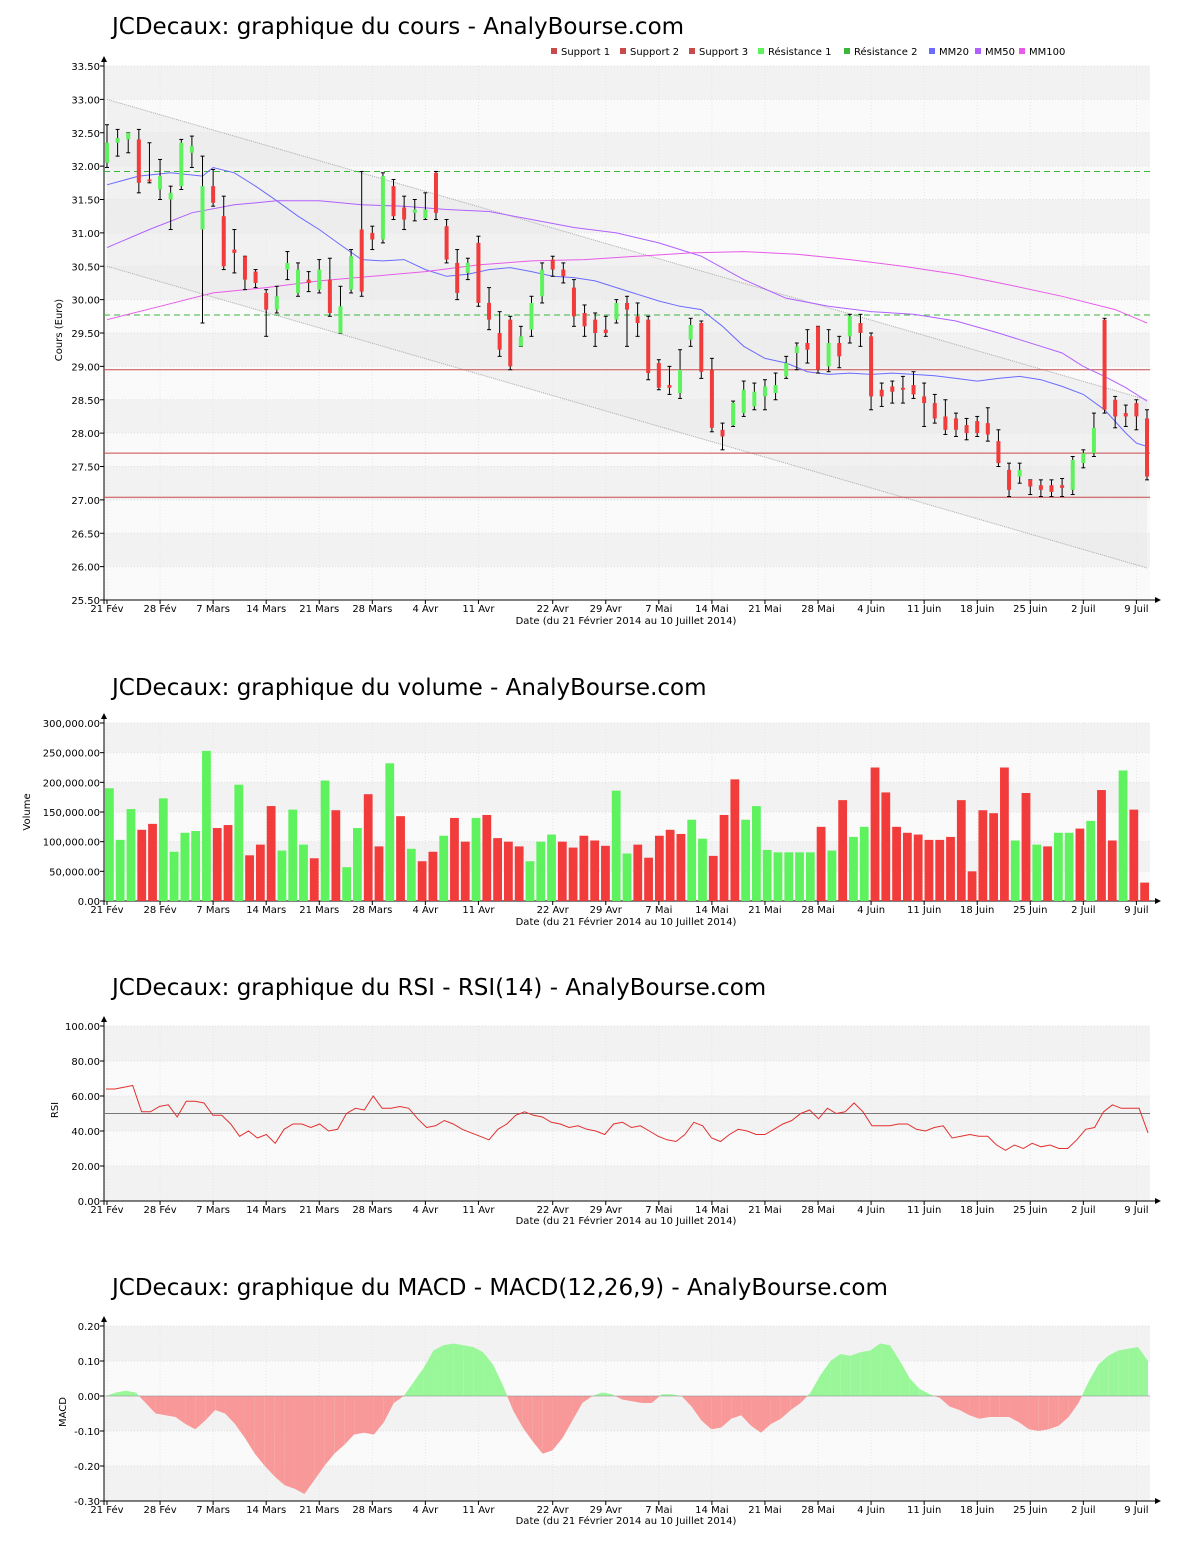 The width and height of the screenshot is (1200, 1550). What do you see at coordinates (85, 568) in the screenshot?
I see `price-y-tick-label: 26.00` at bounding box center [85, 568].